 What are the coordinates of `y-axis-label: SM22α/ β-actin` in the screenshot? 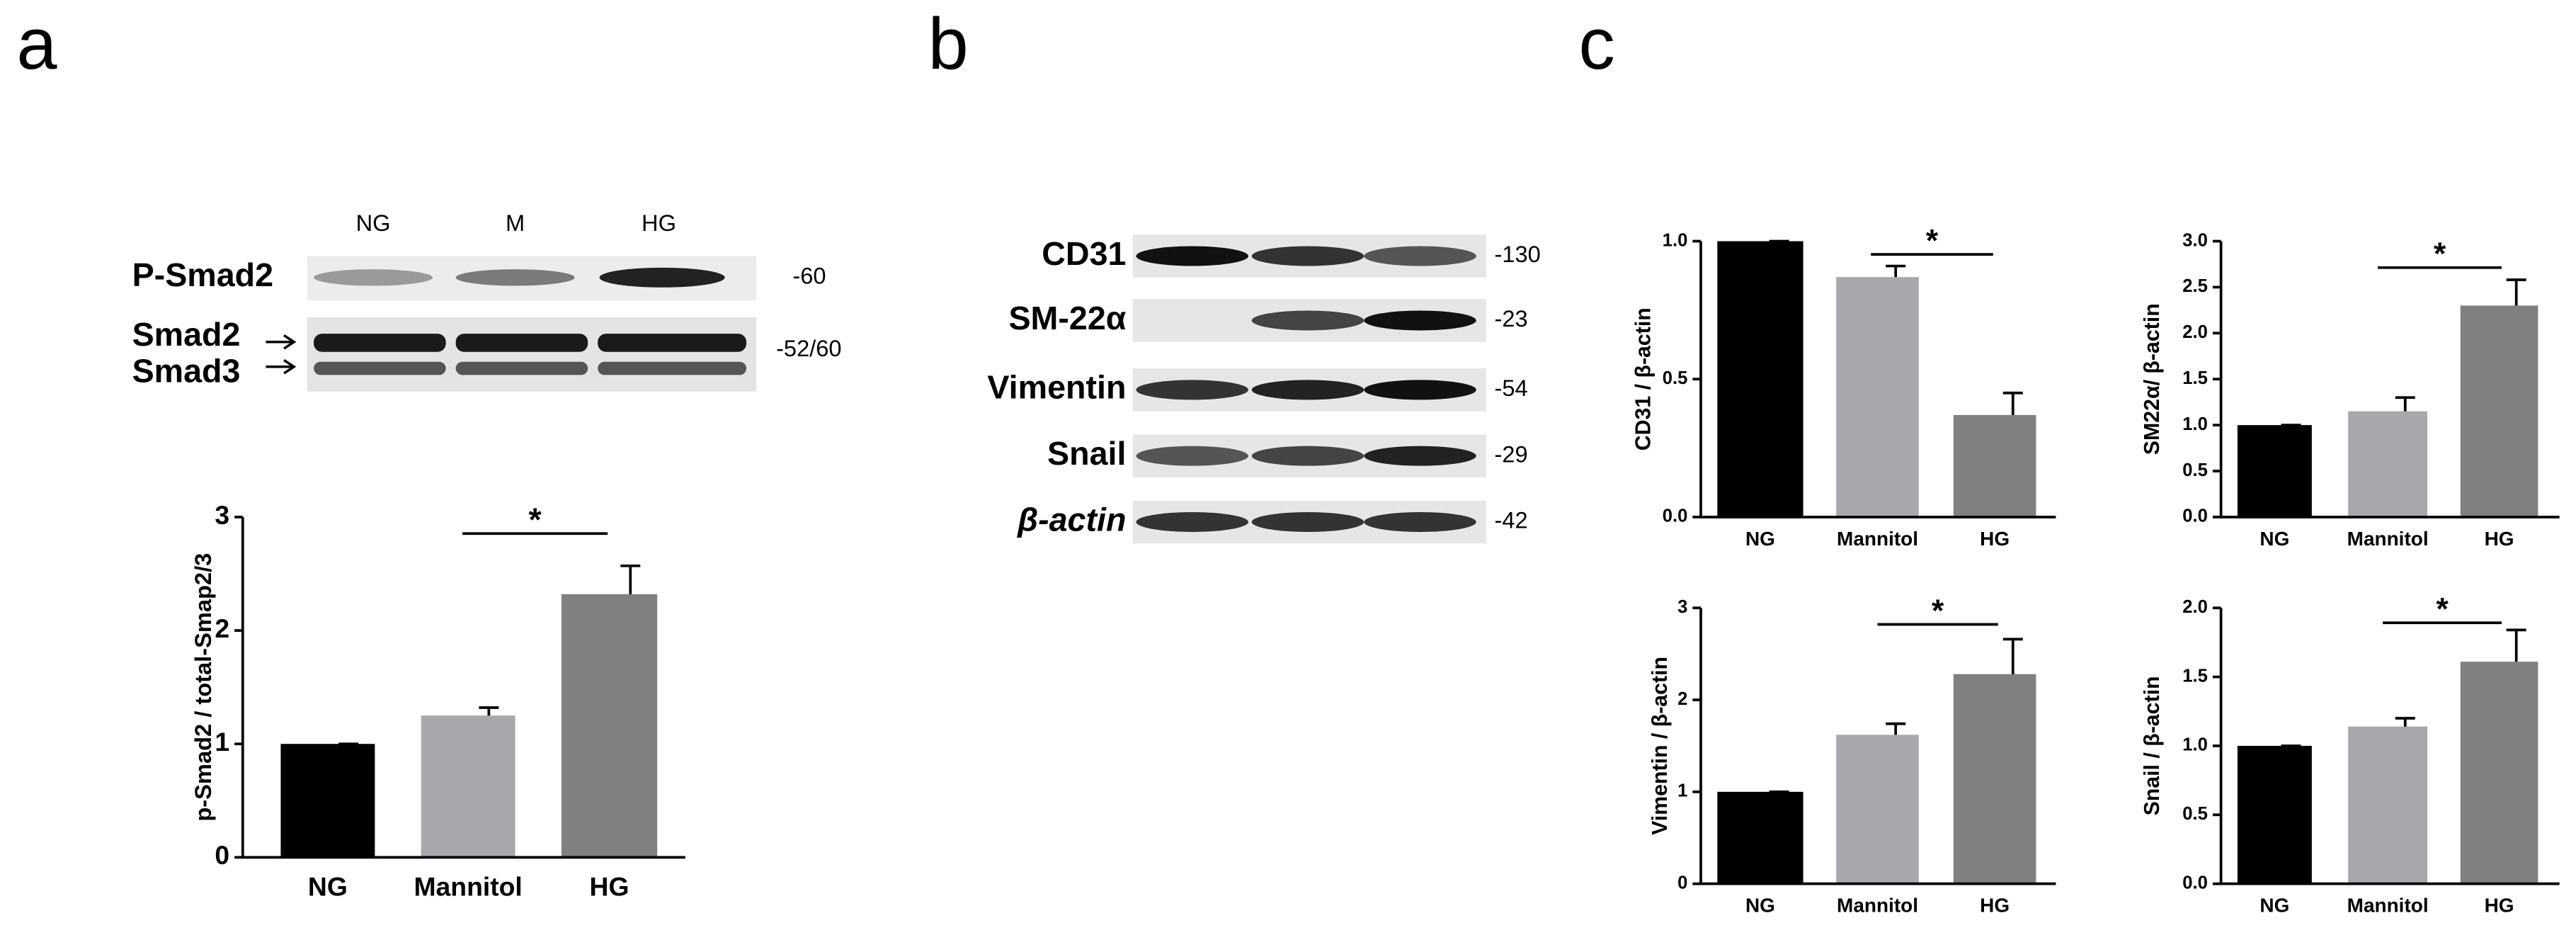 It's located at (2152, 379).